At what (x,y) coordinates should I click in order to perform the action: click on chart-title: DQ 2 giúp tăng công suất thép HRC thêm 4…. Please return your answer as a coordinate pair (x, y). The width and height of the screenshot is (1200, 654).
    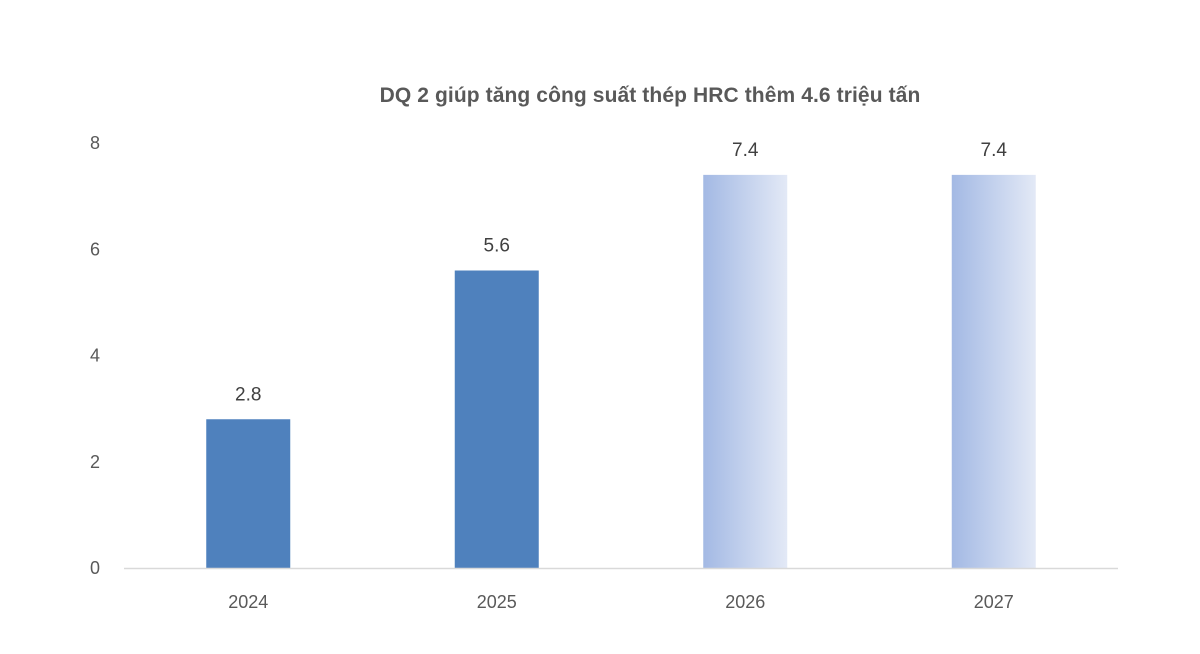
    Looking at the image, I should click on (650, 95).